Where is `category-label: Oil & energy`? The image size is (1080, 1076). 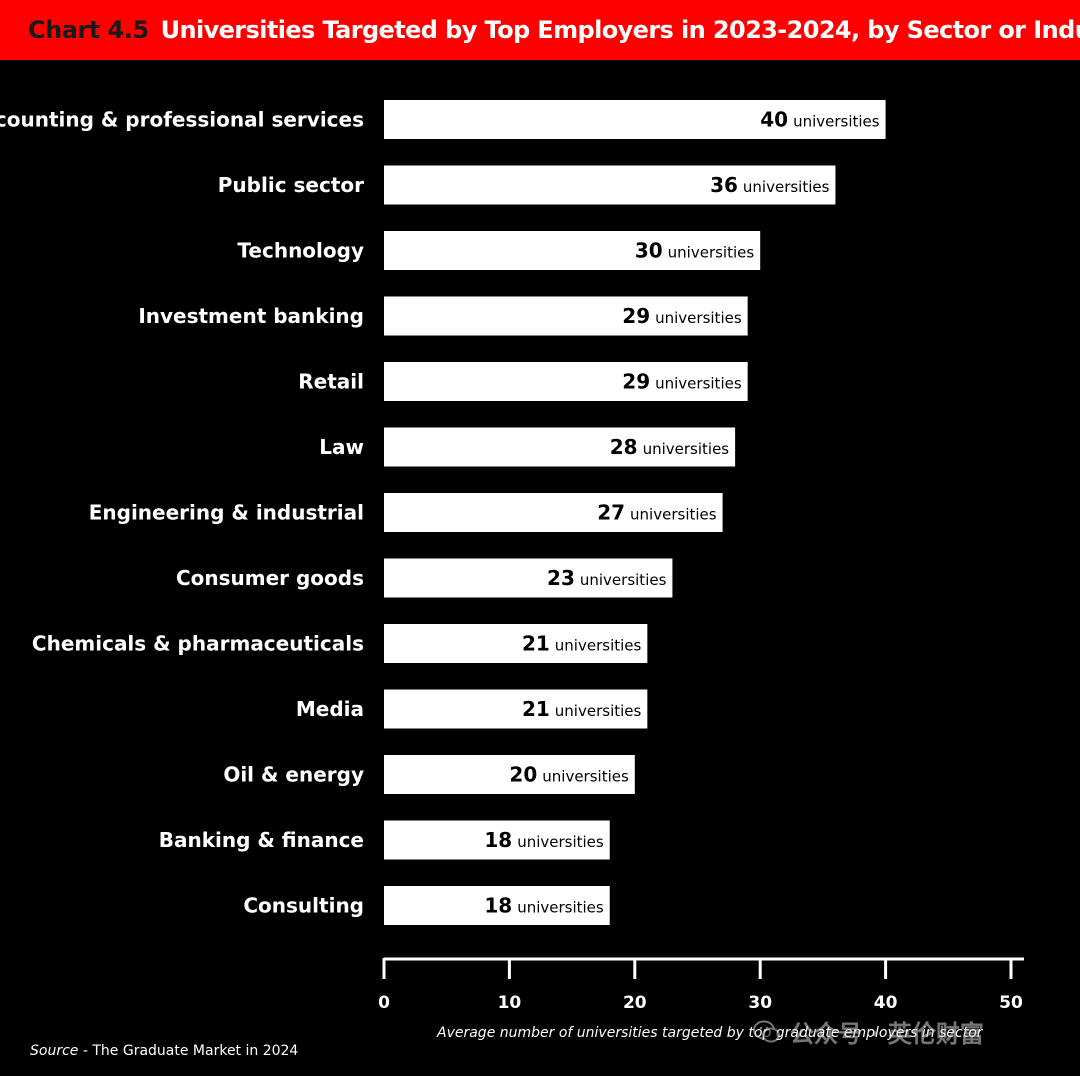 category-label: Oil & energy is located at coordinates (293, 775).